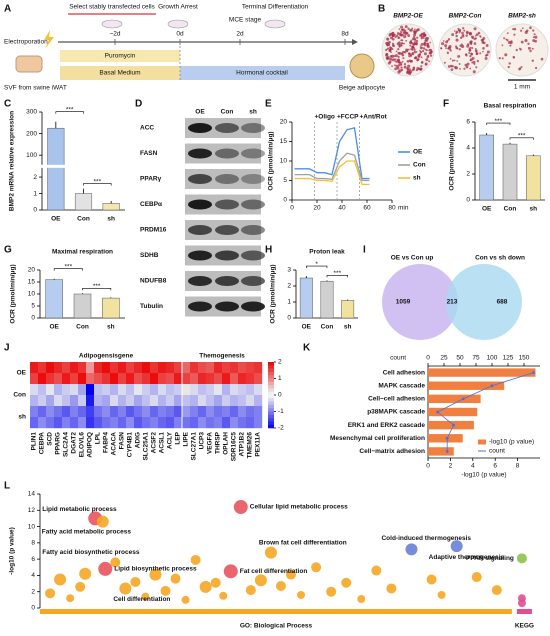 This screenshot has width=550, height=636. What do you see at coordinates (437, 412) in the screenshot?
I see `count-point` at bounding box center [437, 412].